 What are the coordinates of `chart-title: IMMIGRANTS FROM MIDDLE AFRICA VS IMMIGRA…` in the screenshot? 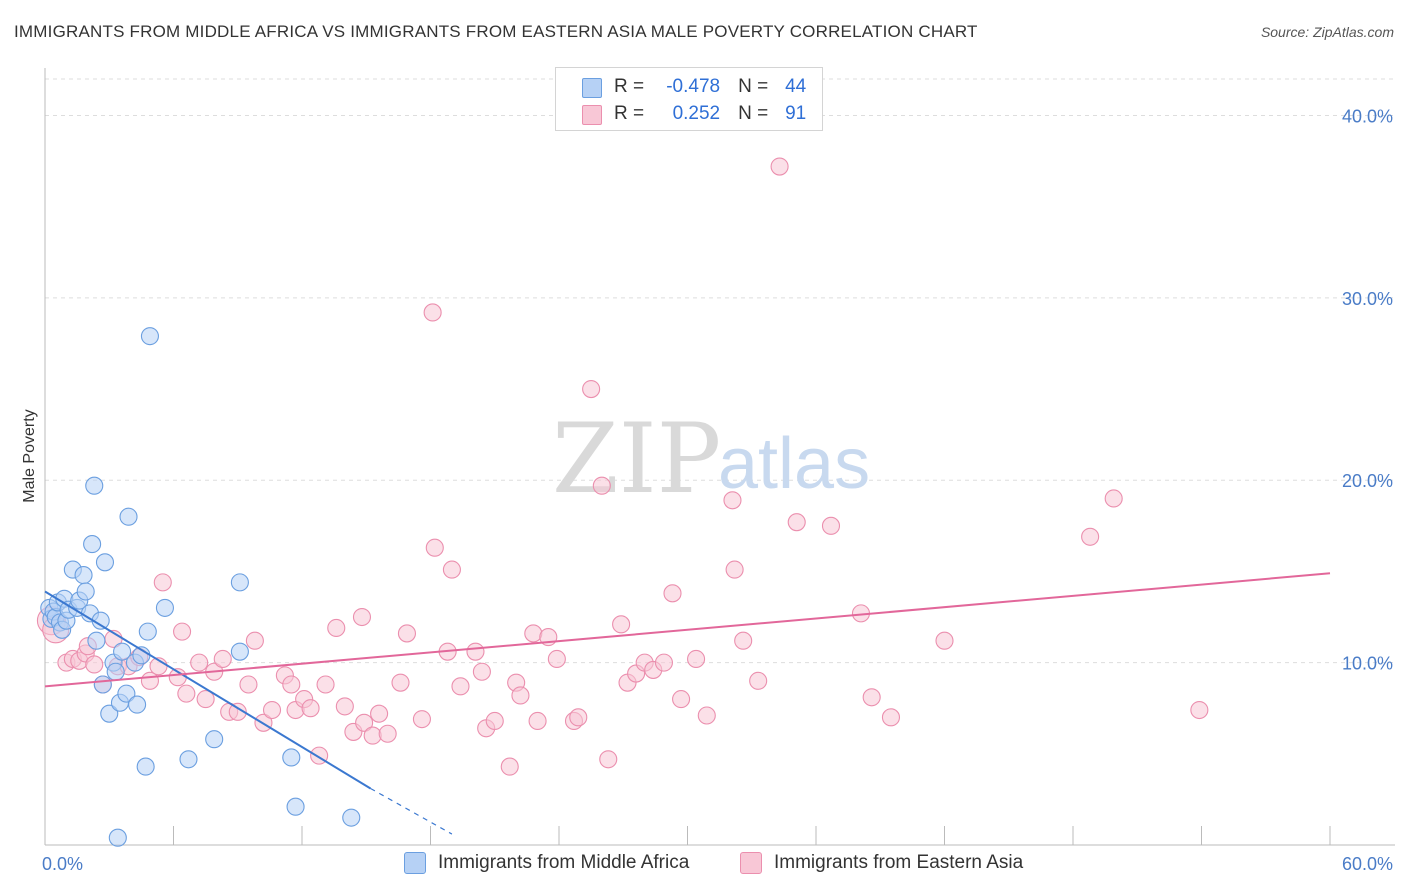 It's located at (496, 31).